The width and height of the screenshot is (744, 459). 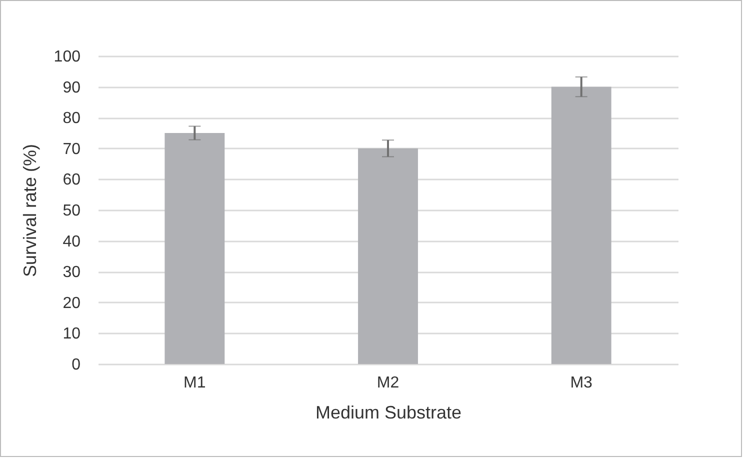 What do you see at coordinates (71, 149) in the screenshot?
I see `y-tick-label: 70` at bounding box center [71, 149].